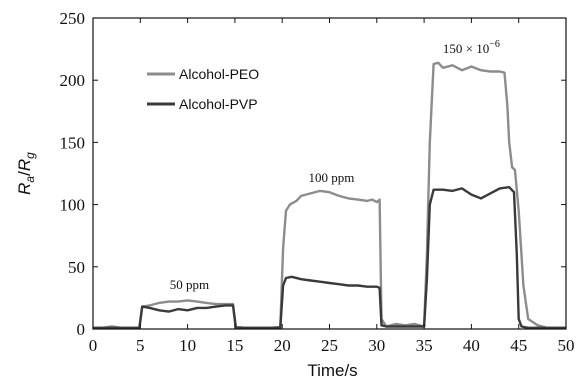 The image size is (582, 381). Describe the element at coordinates (140, 345) in the screenshot. I see `x-tick-label: 5` at that location.